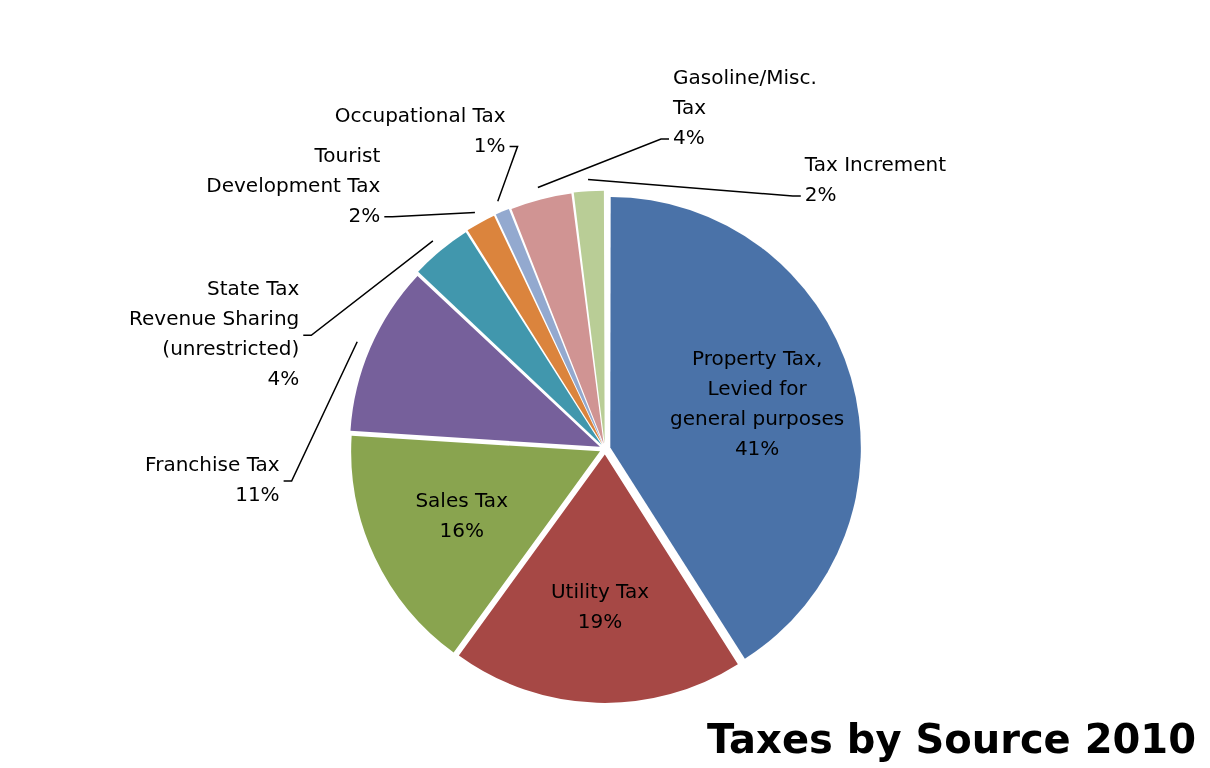 Image resolution: width=1210 pixels, height=768 pixels. What do you see at coordinates (951, 739) in the screenshot?
I see `text: Taxes by Source 2010` at bounding box center [951, 739].